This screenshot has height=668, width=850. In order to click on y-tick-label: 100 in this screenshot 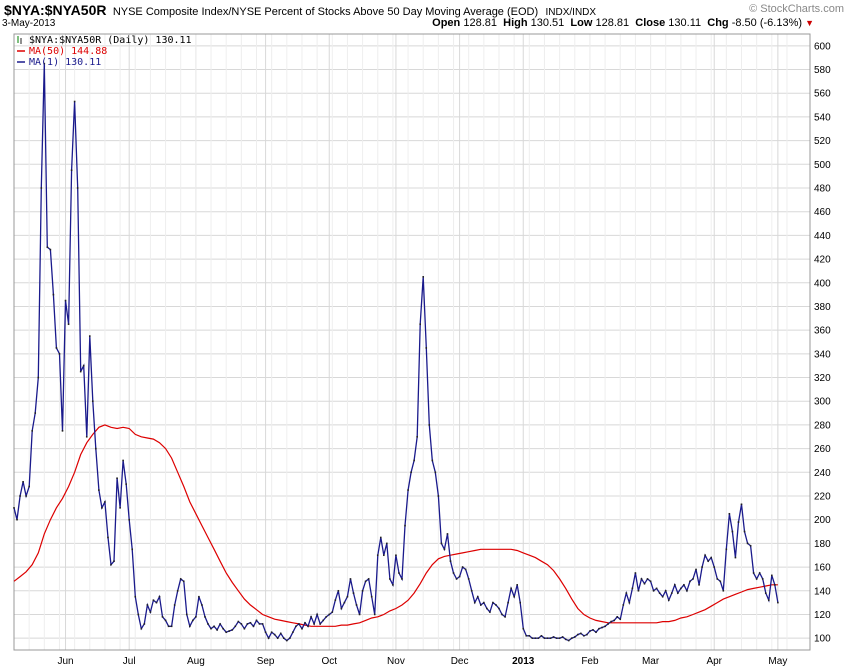, I will do `click(822, 639)`.